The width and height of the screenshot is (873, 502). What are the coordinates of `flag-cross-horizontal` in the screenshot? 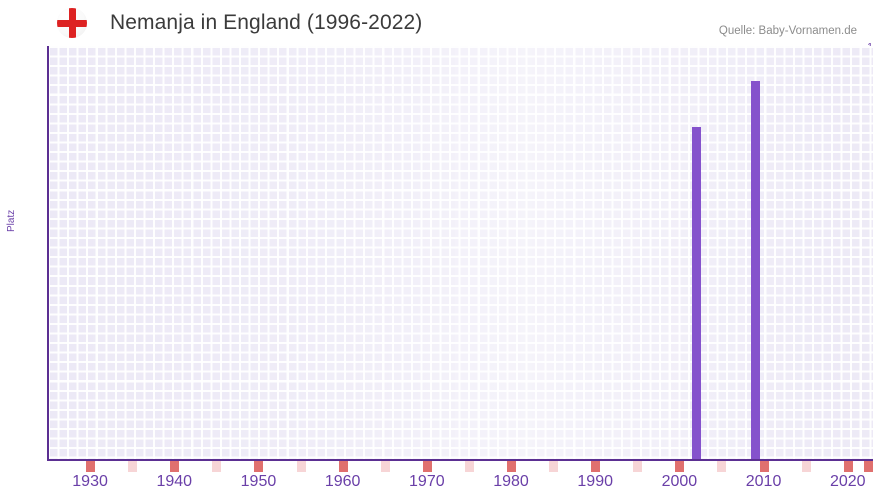 It's located at (72, 23).